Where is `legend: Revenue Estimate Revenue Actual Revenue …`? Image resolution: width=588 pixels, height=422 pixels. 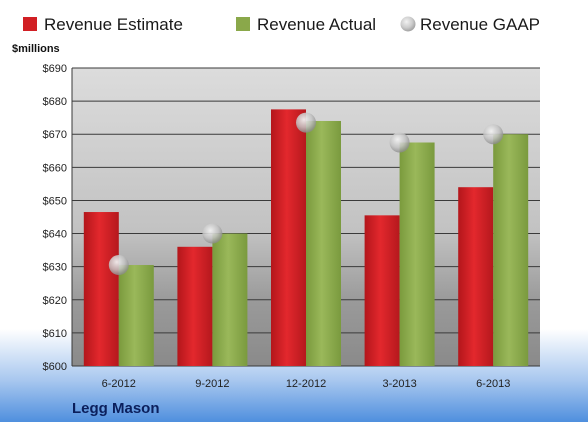 legend: Revenue Estimate Revenue Actual Revenue … is located at coordinates (281, 24).